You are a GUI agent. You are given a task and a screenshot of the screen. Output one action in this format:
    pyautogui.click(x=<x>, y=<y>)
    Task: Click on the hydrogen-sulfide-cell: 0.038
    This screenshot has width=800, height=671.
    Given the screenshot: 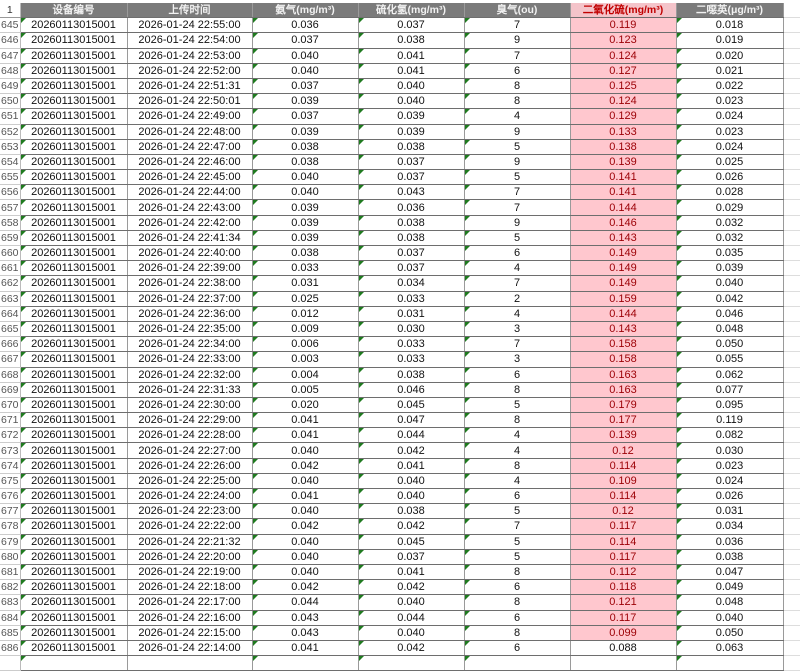 What is the action you would take?
    pyautogui.click(x=411, y=147)
    